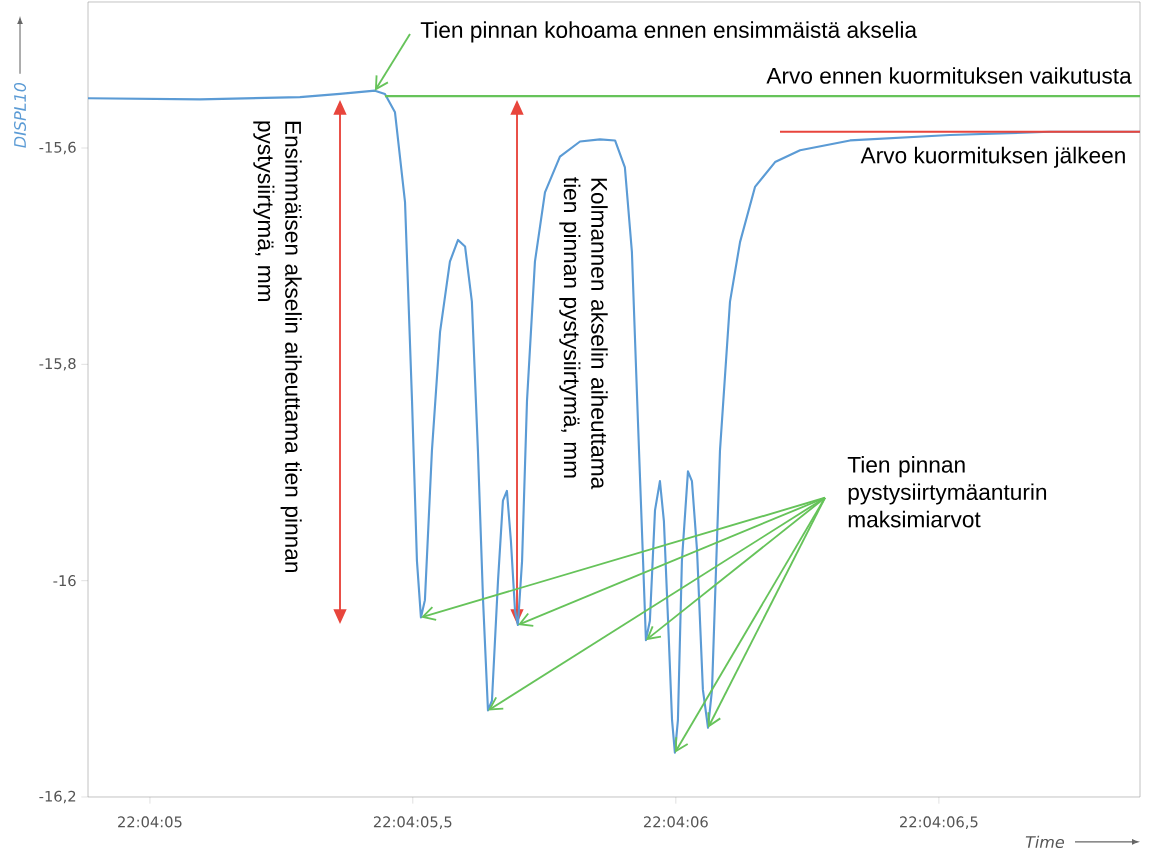 The width and height of the screenshot is (1149, 852). What do you see at coordinates (64, 581) in the screenshot?
I see `y-tick-label: -16` at bounding box center [64, 581].